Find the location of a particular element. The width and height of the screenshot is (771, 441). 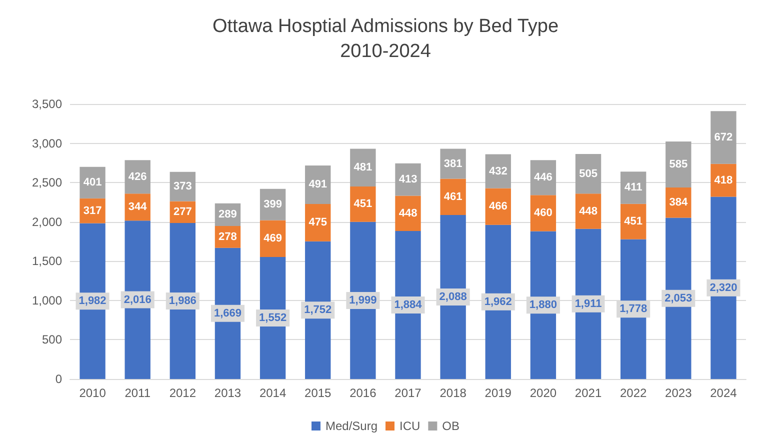

y-tick-label: 2,000 is located at coordinates (47, 221).